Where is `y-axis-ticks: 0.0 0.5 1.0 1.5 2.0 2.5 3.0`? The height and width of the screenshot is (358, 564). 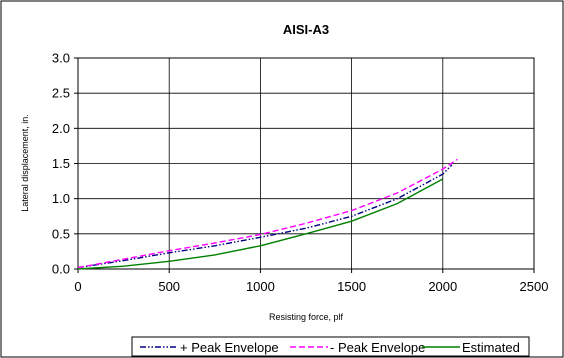 y-axis-ticks: 0.0 0.5 1.0 1.5 2.0 2.5 3.0 is located at coordinates (61, 164).